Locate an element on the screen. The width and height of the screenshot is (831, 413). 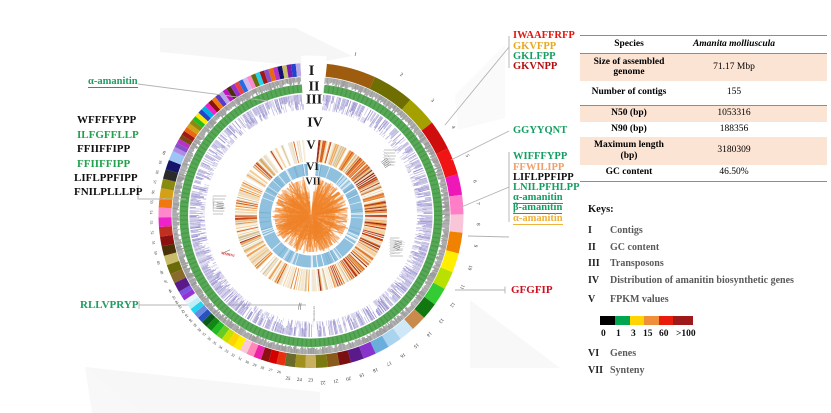
svg-text: 27 is located at coordinates (270, 370).